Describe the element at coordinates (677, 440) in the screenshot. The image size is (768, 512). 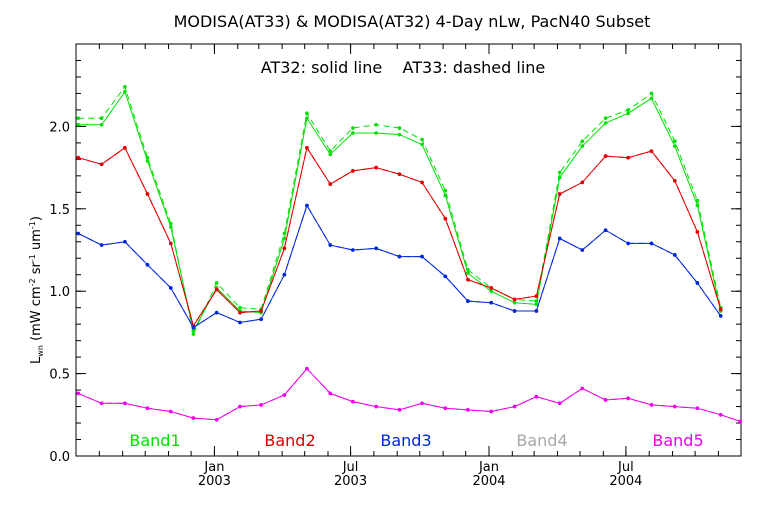
I see `legend-entry-band5: Band5` at that location.